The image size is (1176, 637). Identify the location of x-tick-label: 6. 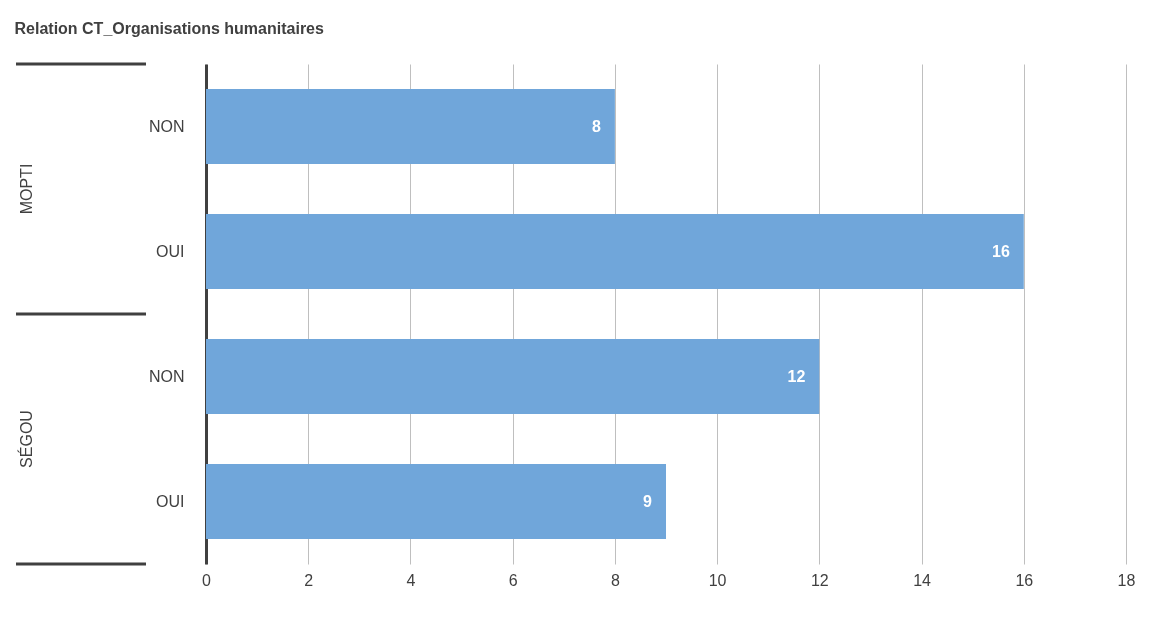
(513, 580).